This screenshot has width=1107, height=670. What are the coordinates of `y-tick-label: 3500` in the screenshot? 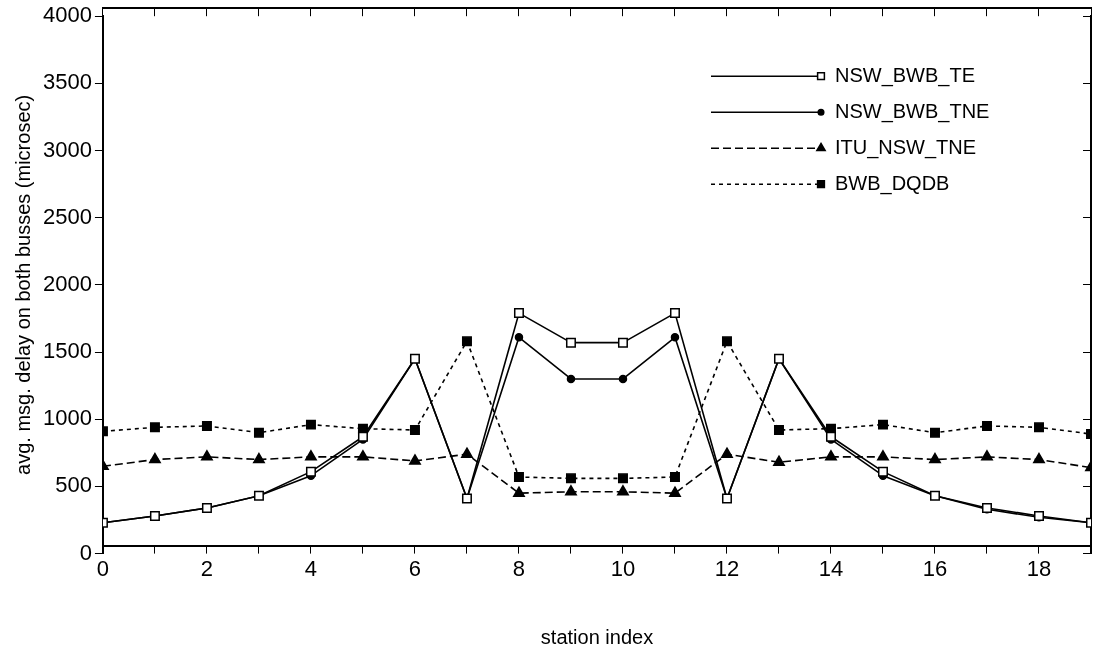 It's located at (67, 82).